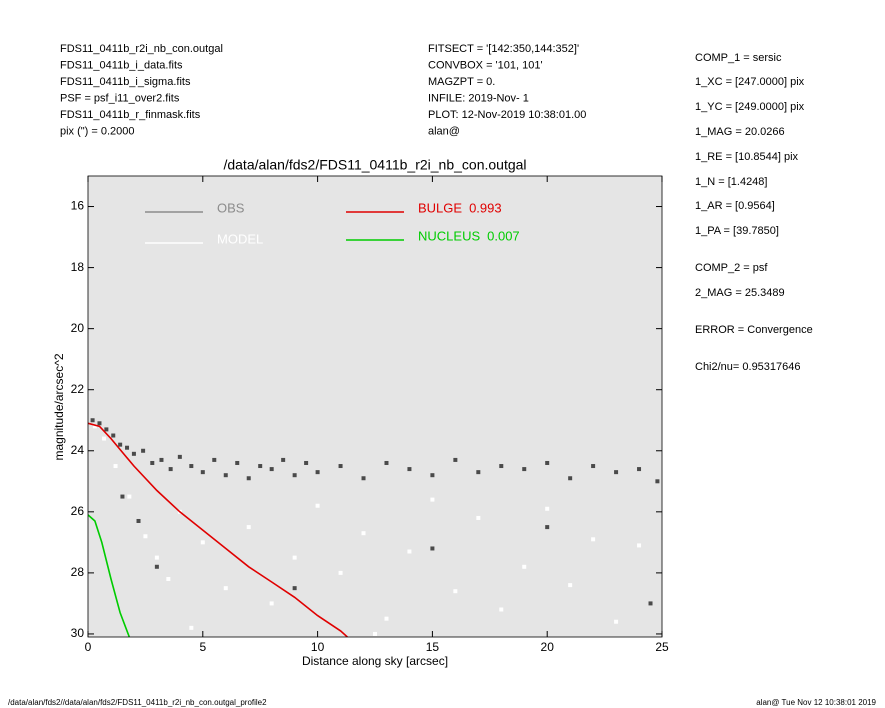 This screenshot has width=885, height=708. Describe the element at coordinates (78, 572) in the screenshot. I see `y-tick-label: 28` at that location.